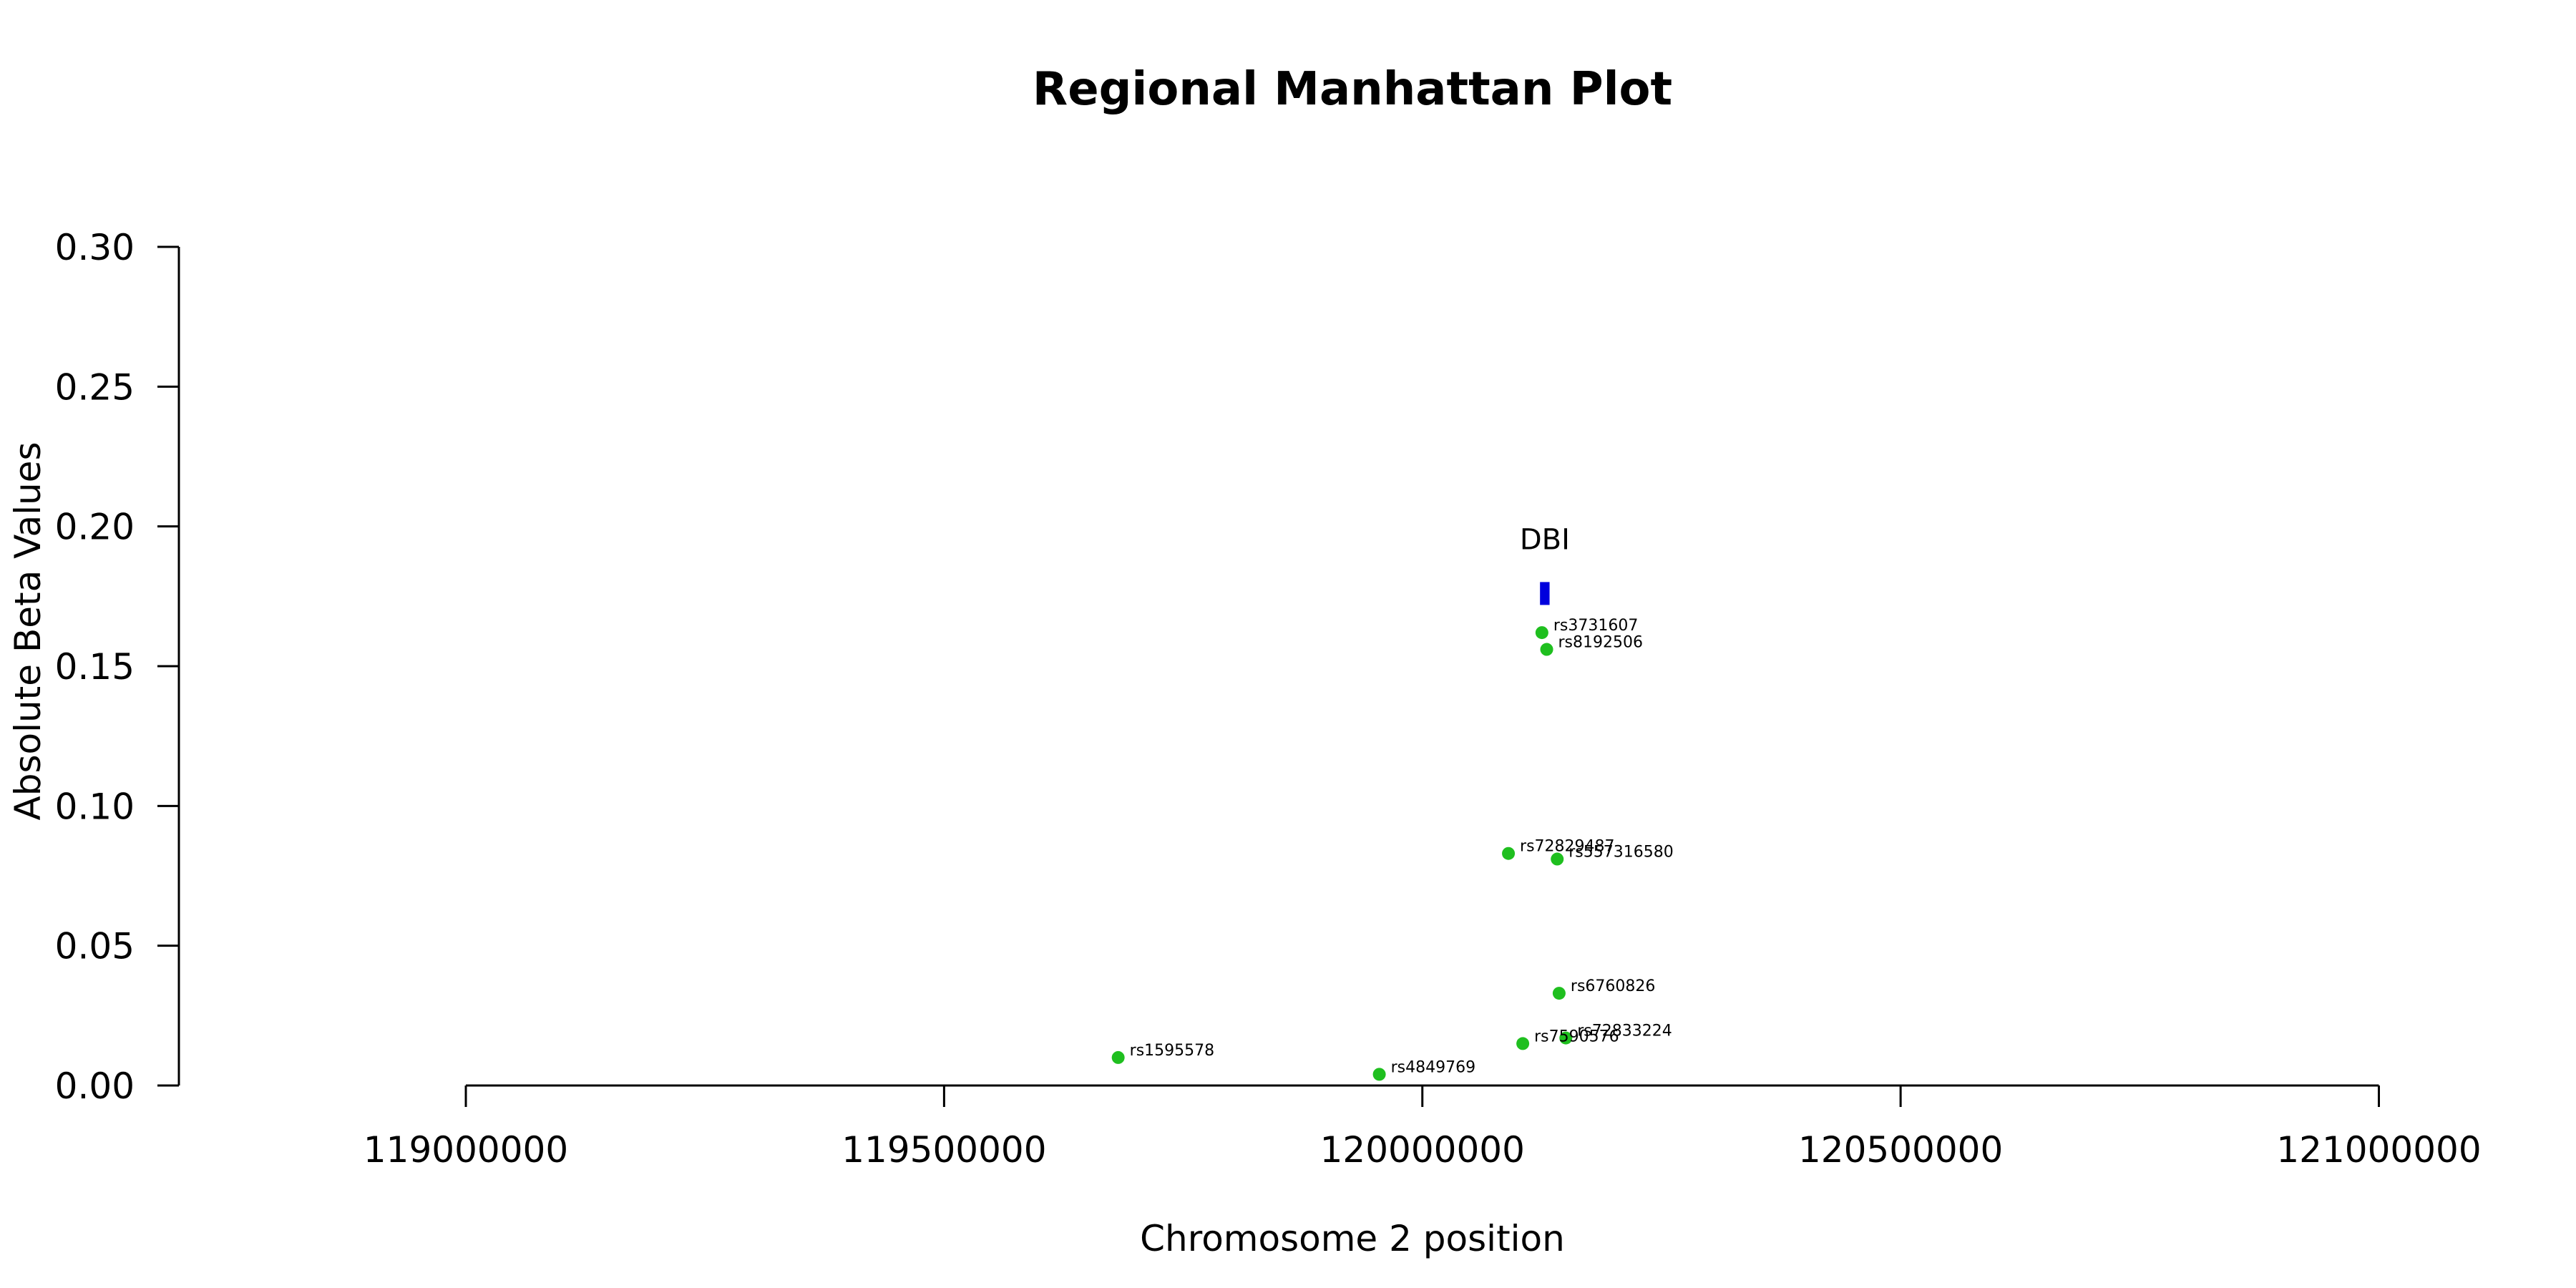 The width and height of the screenshot is (2576, 1288). I want to click on gene-label: DBI, so click(1545, 539).